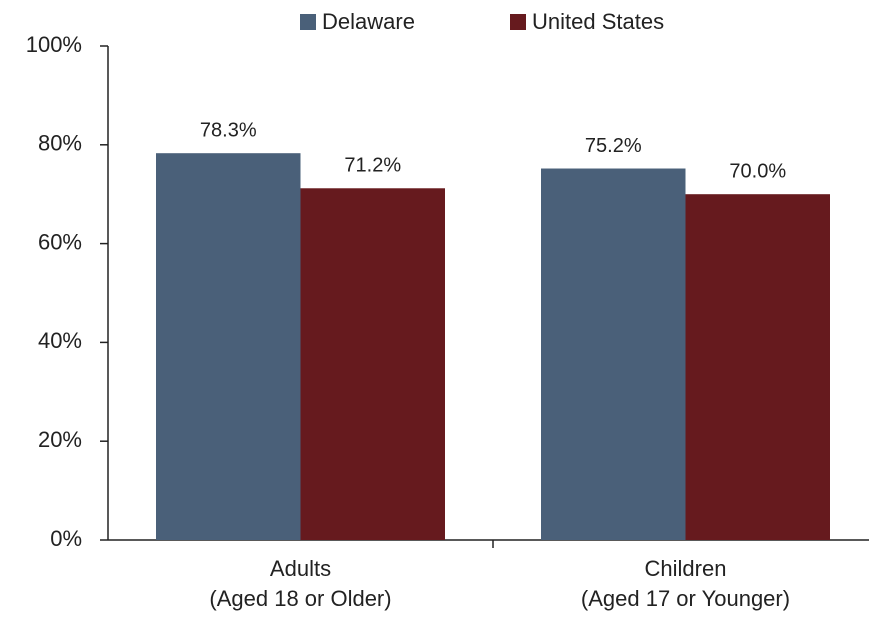  What do you see at coordinates (60, 241) in the screenshot?
I see `y-tick-label: 60%` at bounding box center [60, 241].